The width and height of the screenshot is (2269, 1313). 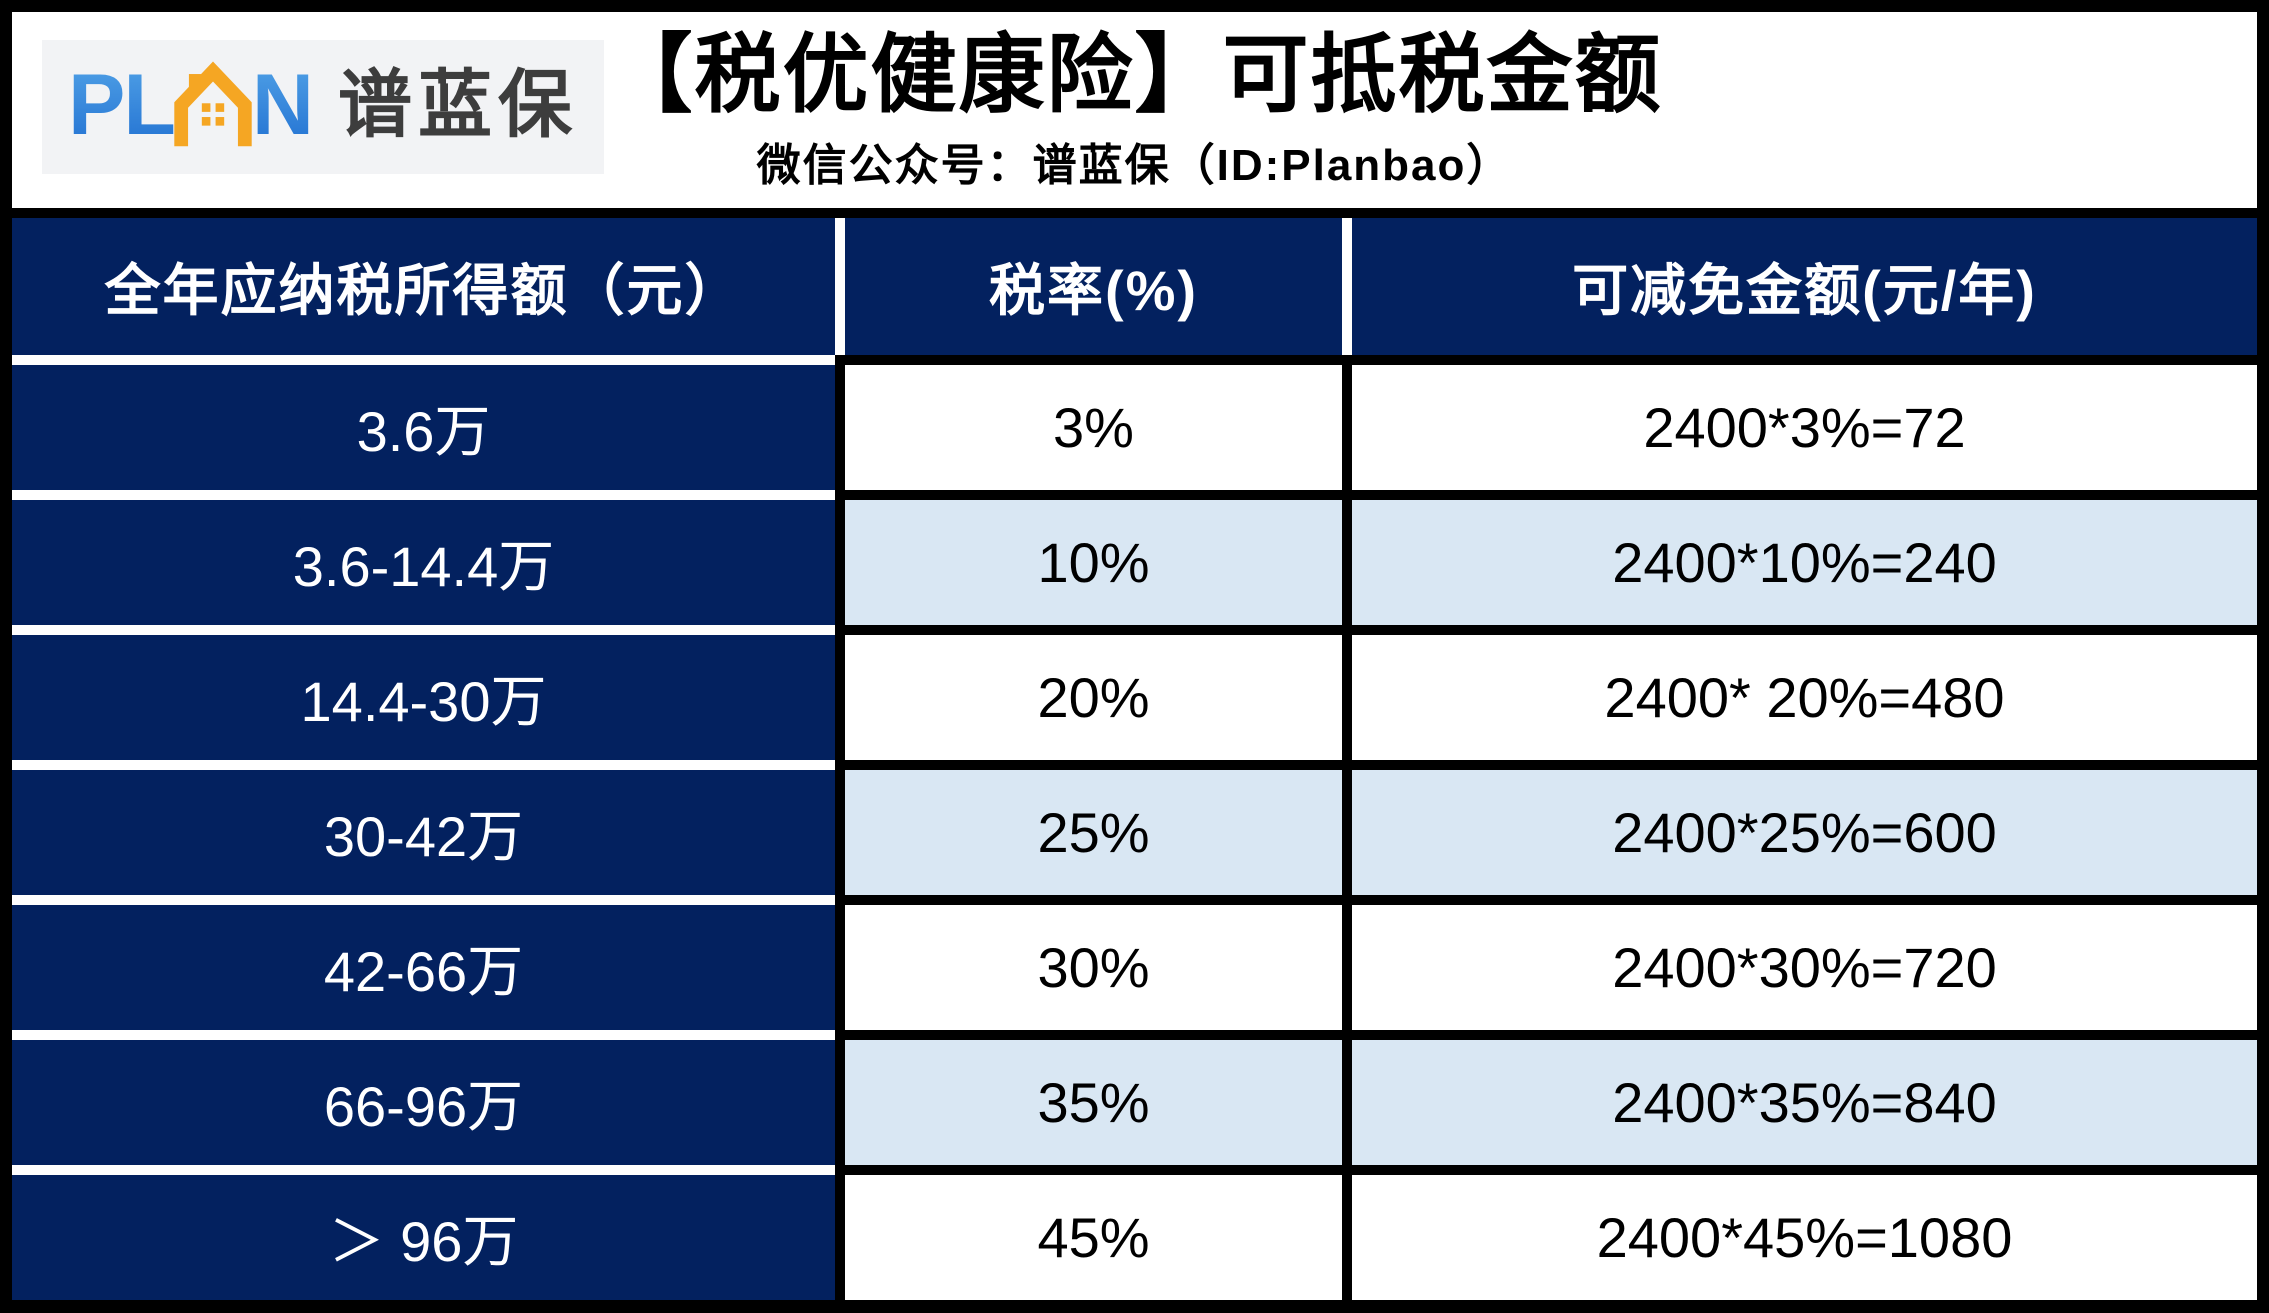 I want to click on tax-rate-cell: 20%, so click(x=1093, y=697).